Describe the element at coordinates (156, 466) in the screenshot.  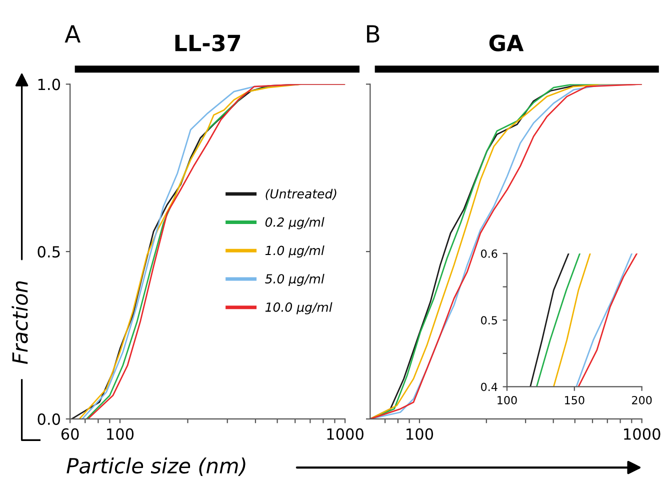
I see `x-axis-title: Particle size (nm)` at that location.